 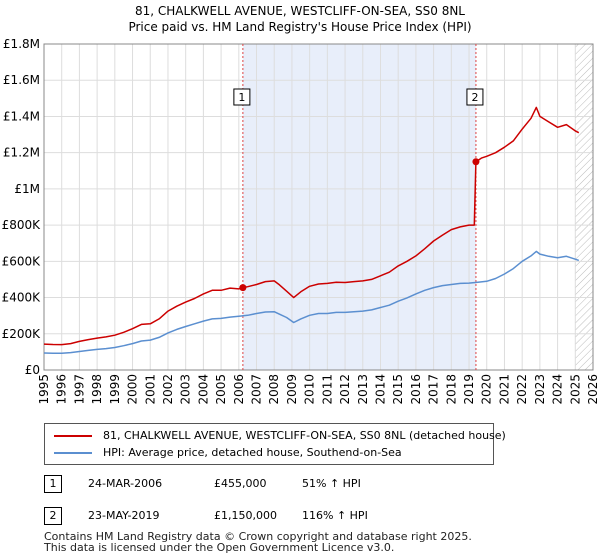 What do you see at coordinates (398, 389) in the screenshot?
I see `x-tick-label: 2015` at bounding box center [398, 389].